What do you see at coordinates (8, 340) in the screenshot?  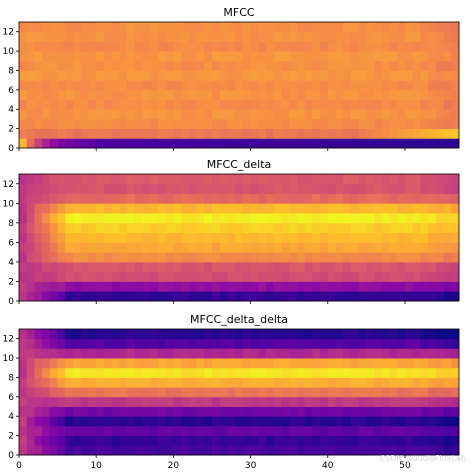 I see `y-tick-label: 12` at bounding box center [8, 340].